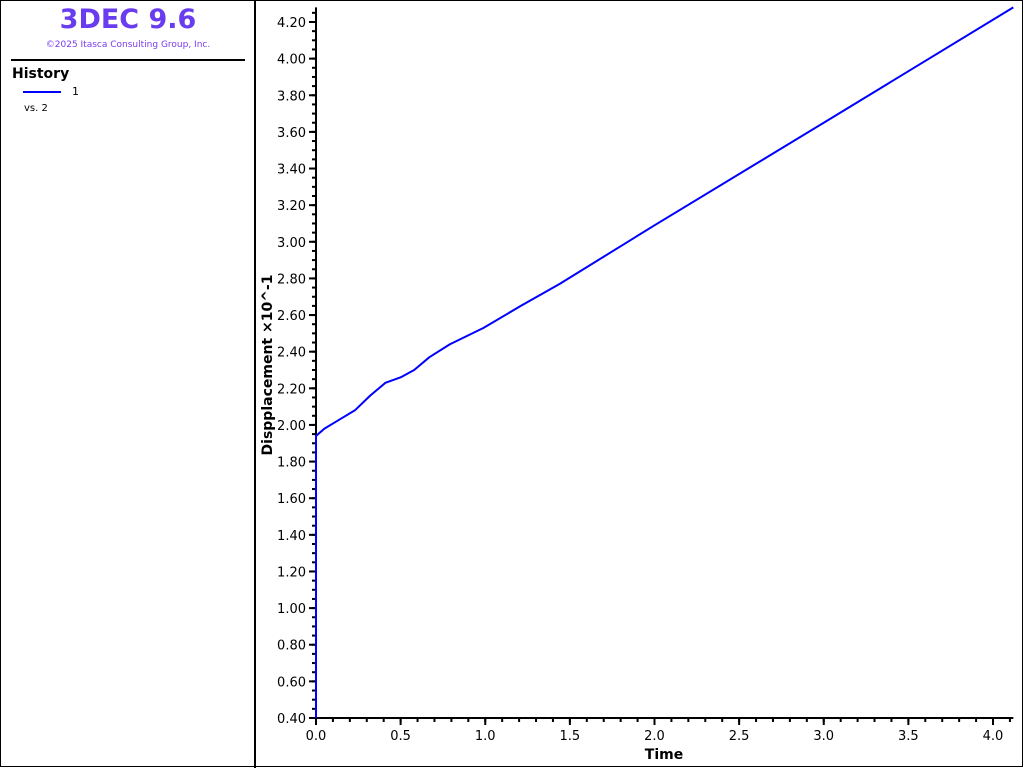  I want to click on divider, so click(128, 60).